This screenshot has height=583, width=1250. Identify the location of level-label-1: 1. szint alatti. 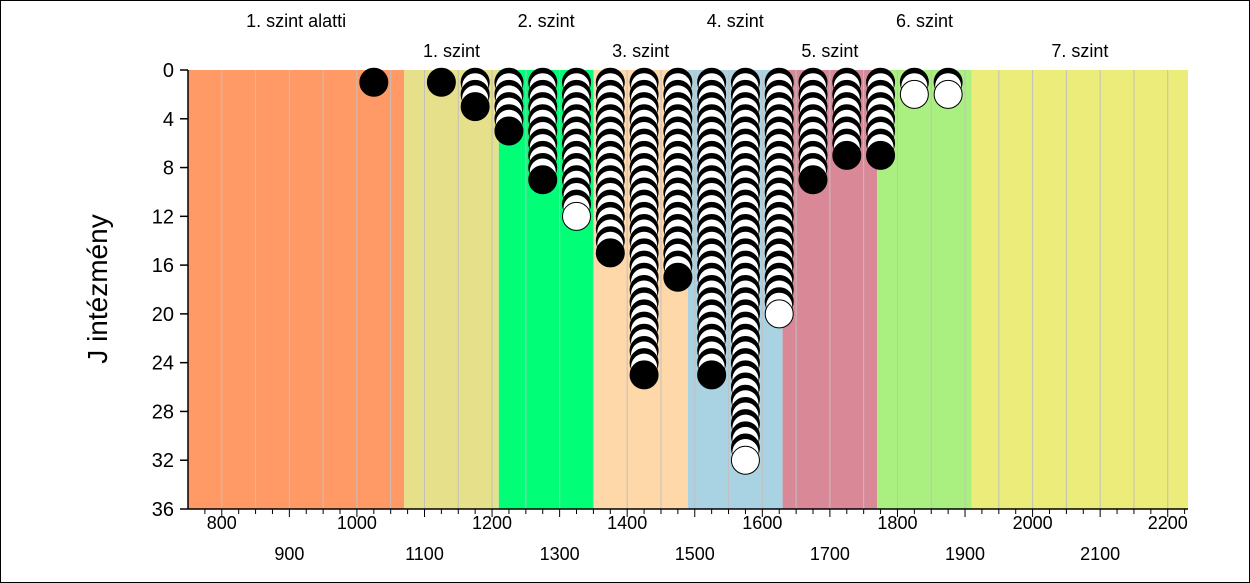
(296, 21).